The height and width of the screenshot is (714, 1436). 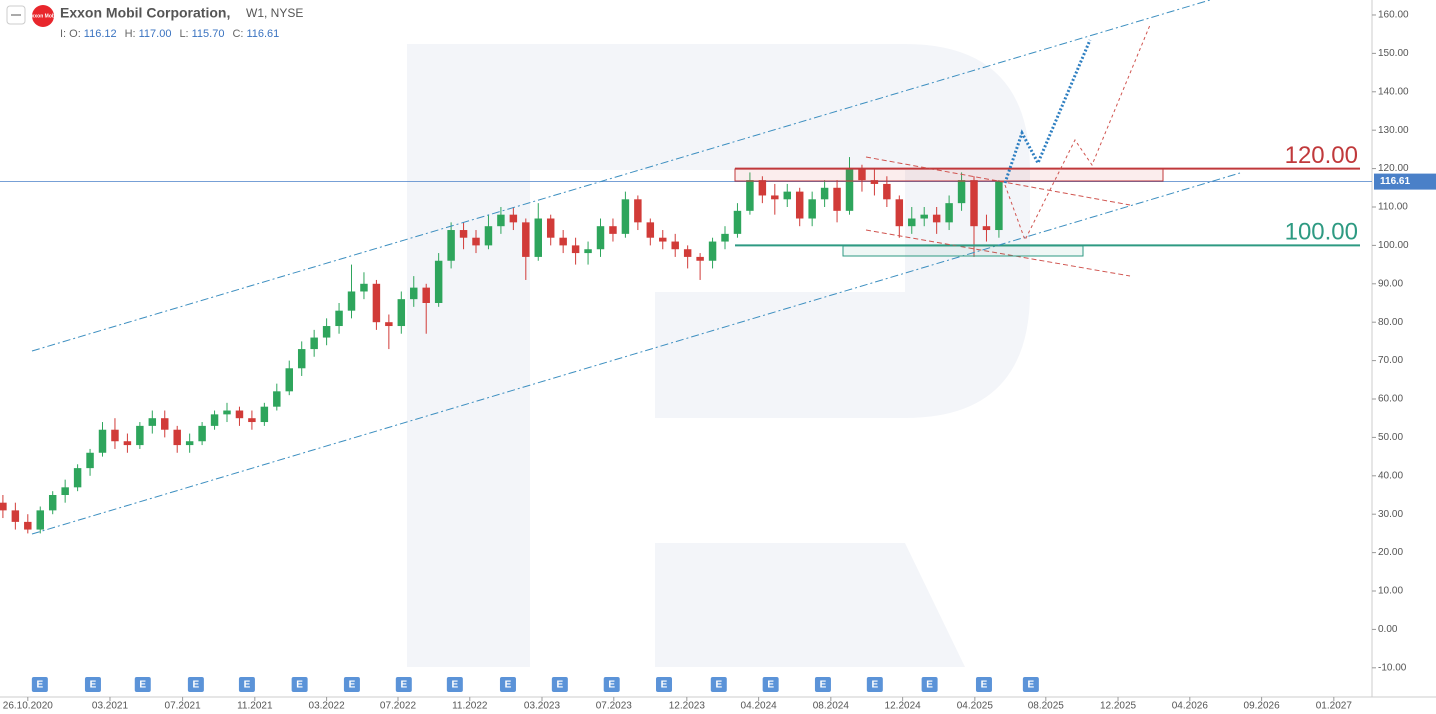 I want to click on x-tick-label: 12.2025, so click(x=1118, y=706).